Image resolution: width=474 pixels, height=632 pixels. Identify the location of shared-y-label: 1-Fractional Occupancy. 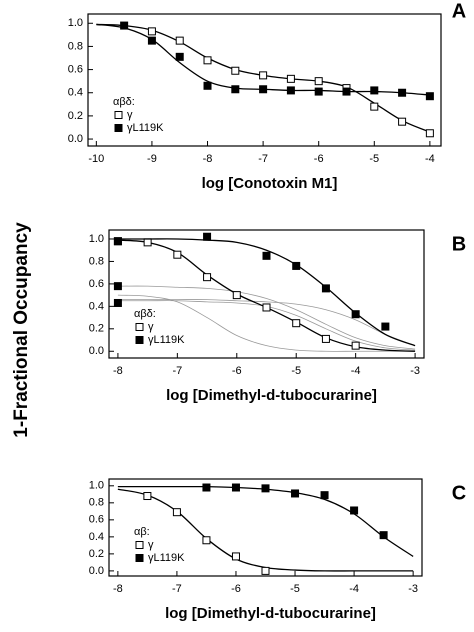
(21, 330).